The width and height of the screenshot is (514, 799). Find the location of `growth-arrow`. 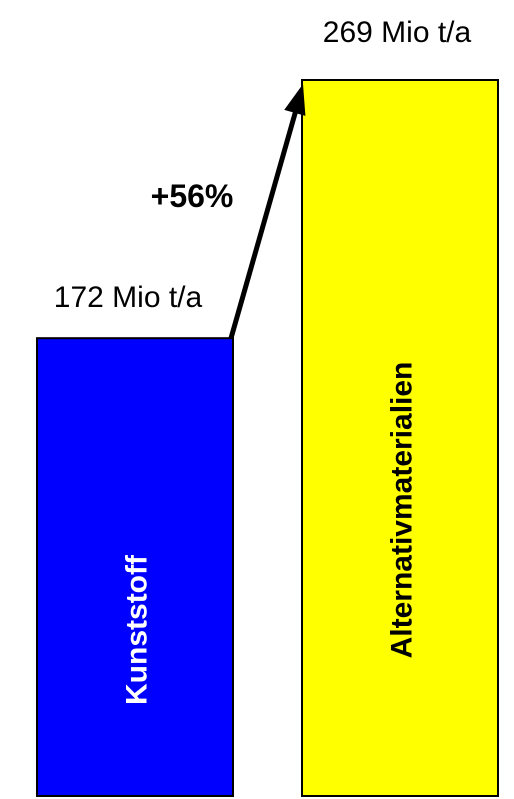

growth-arrow is located at coordinates (267, 211).